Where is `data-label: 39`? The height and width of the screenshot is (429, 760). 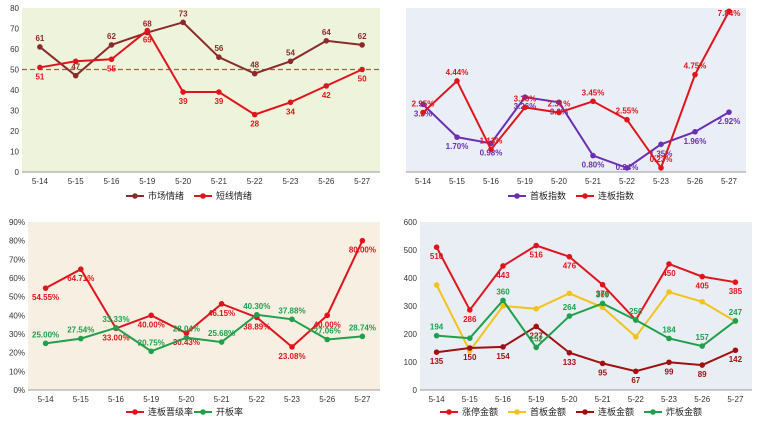 data-label: 39 is located at coordinates (183, 101).